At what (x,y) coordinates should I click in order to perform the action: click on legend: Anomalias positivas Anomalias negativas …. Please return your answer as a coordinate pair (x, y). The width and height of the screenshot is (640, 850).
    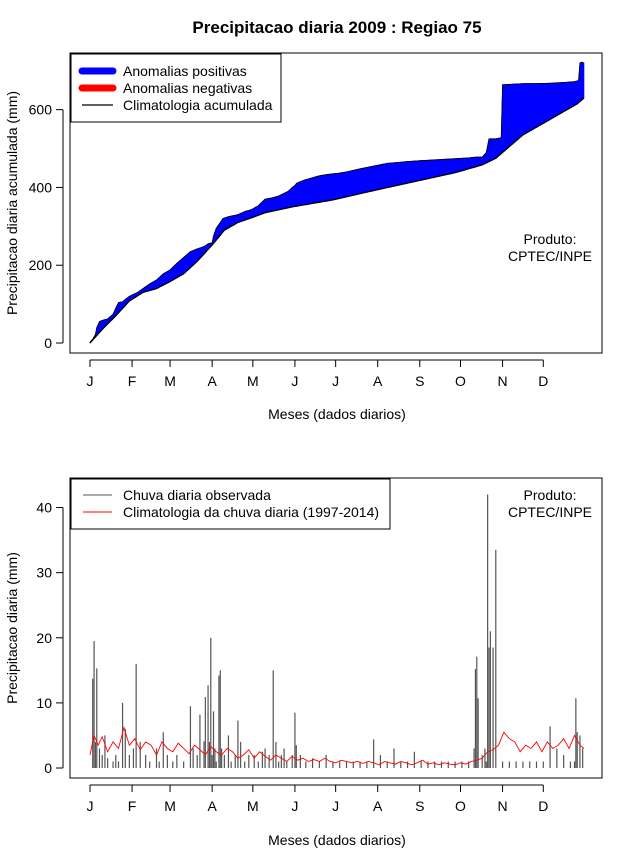
    Looking at the image, I should click on (176, 88).